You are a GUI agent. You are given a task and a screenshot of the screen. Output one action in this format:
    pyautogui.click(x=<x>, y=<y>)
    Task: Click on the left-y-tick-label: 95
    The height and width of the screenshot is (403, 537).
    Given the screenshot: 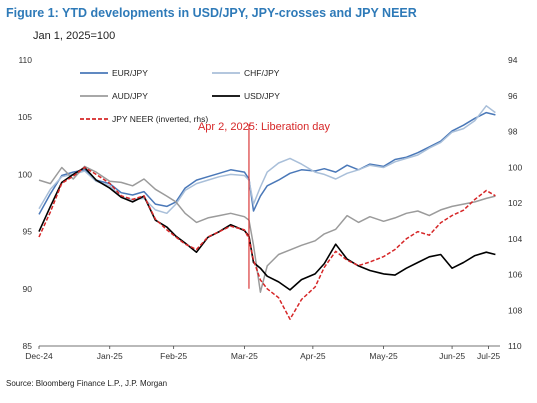 What is the action you would take?
    pyautogui.click(x=28, y=232)
    